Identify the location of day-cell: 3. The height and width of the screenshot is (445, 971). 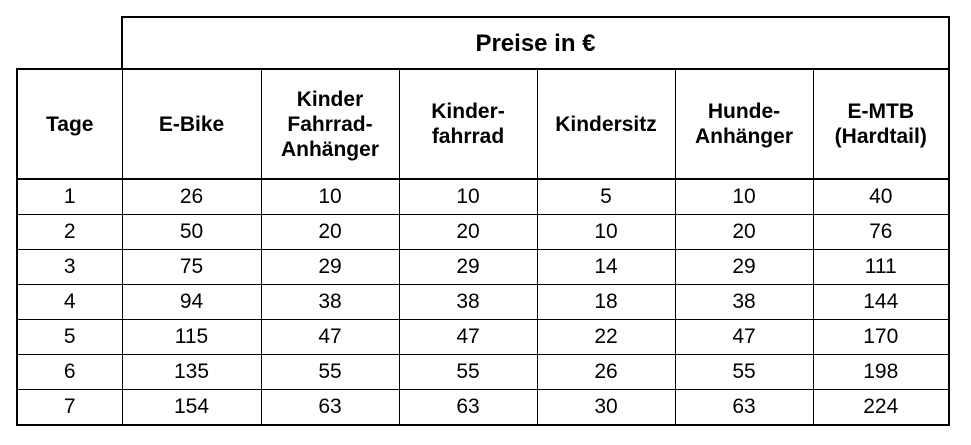
(69, 267).